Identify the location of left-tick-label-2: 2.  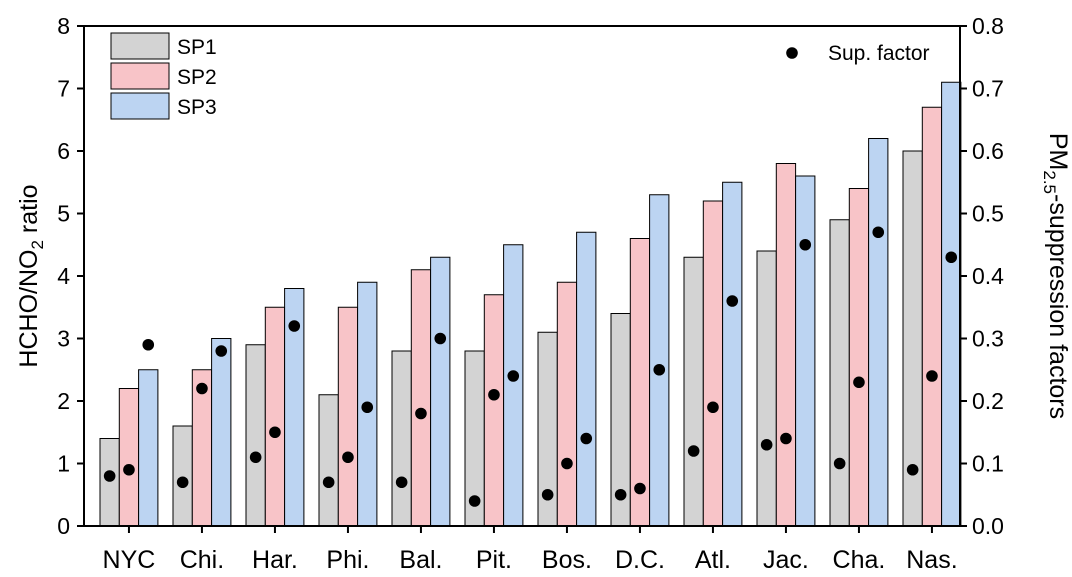
(63, 401).